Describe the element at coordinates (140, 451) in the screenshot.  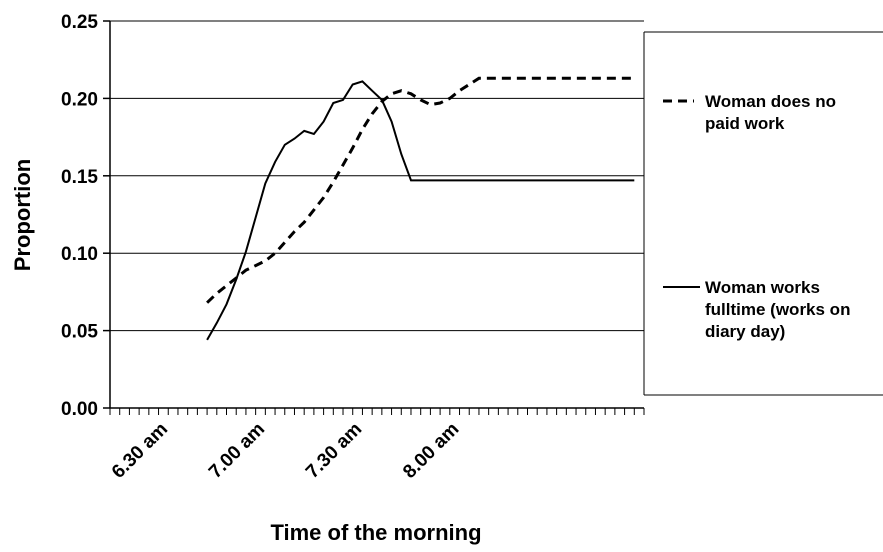
I see `x-tick-label: 6.30 am` at that location.